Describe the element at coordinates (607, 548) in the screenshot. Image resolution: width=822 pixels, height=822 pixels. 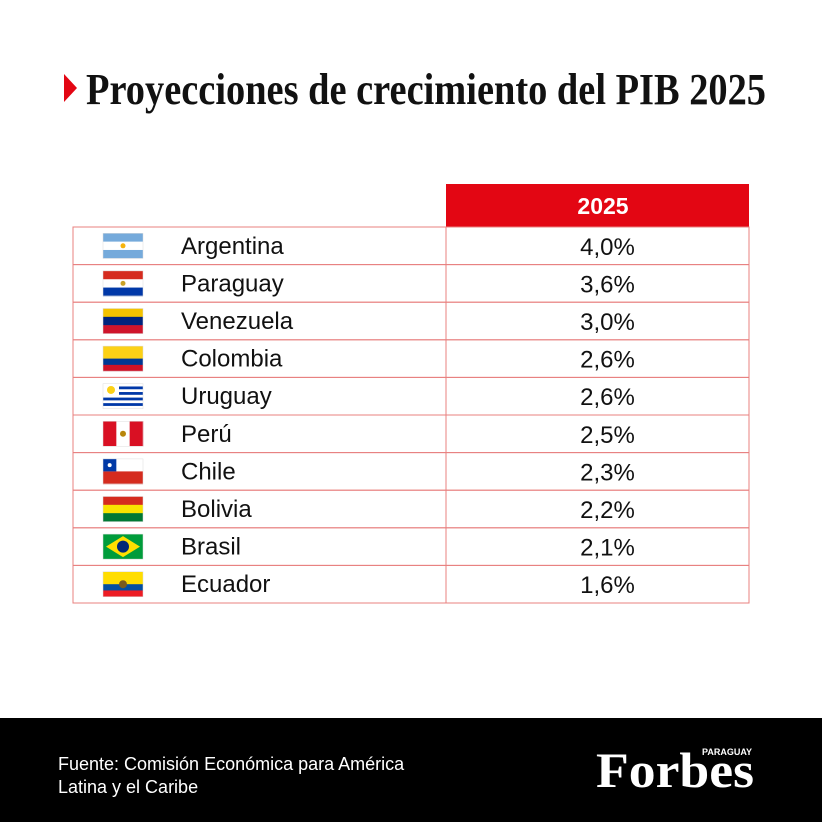
I see `growth-value: 2,1%` at that location.